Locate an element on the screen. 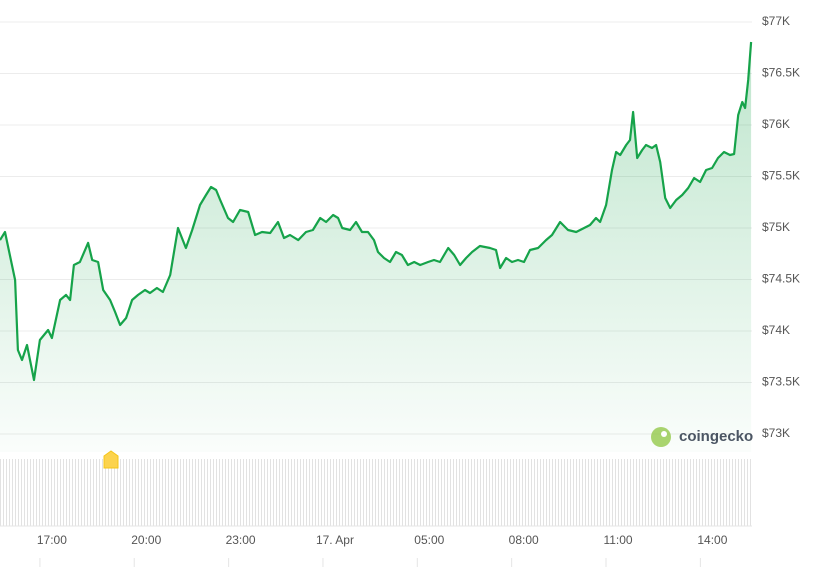 This screenshot has width=815, height=567. x-tick-label: 14:00 is located at coordinates (712, 540).